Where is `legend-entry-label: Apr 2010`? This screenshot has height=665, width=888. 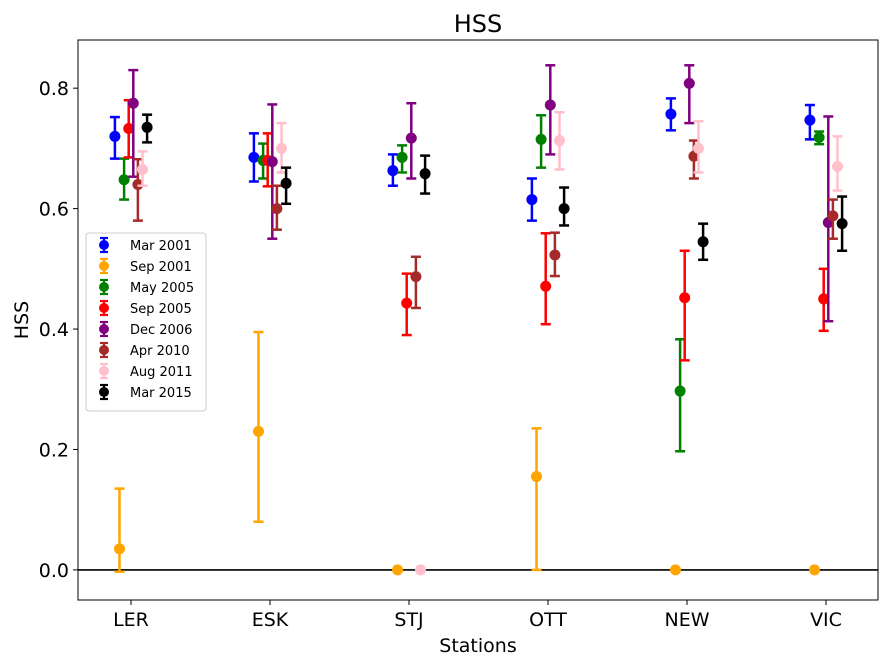
legend-entry-label: Apr 2010 is located at coordinates (160, 351).